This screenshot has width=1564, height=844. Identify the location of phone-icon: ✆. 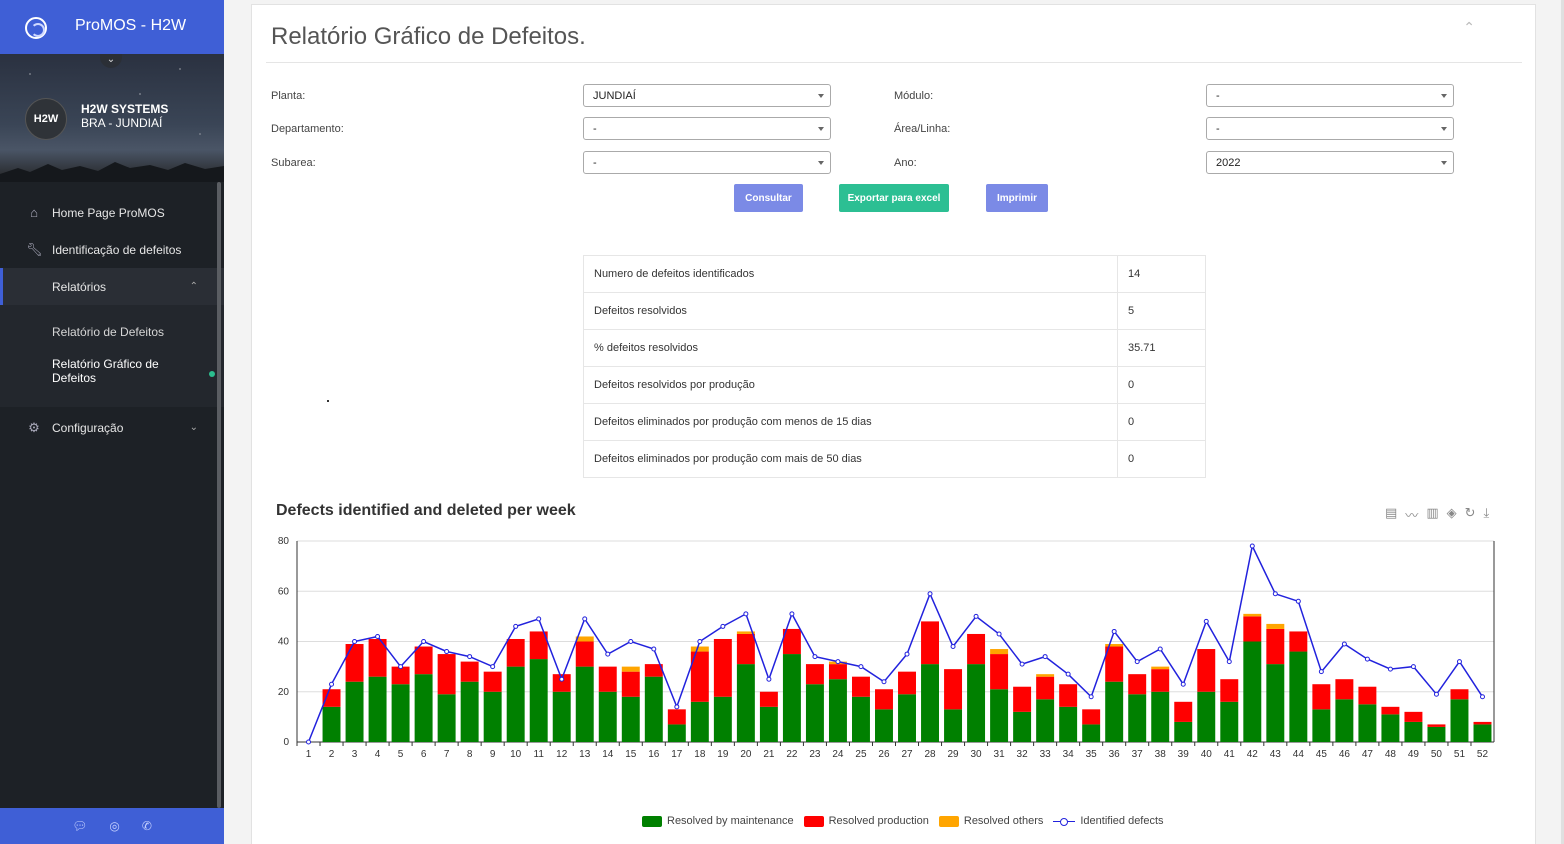
(146, 826).